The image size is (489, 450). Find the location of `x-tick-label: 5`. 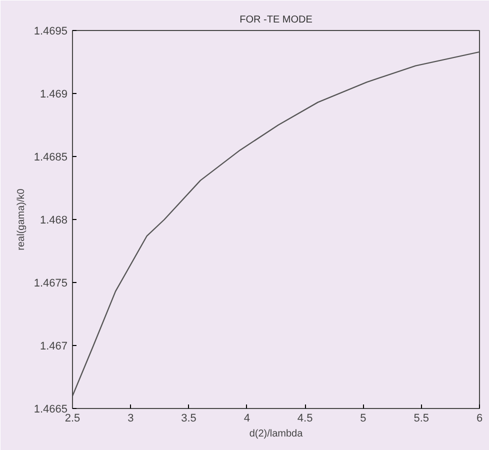

x-tick-label: 5 is located at coordinates (363, 418).